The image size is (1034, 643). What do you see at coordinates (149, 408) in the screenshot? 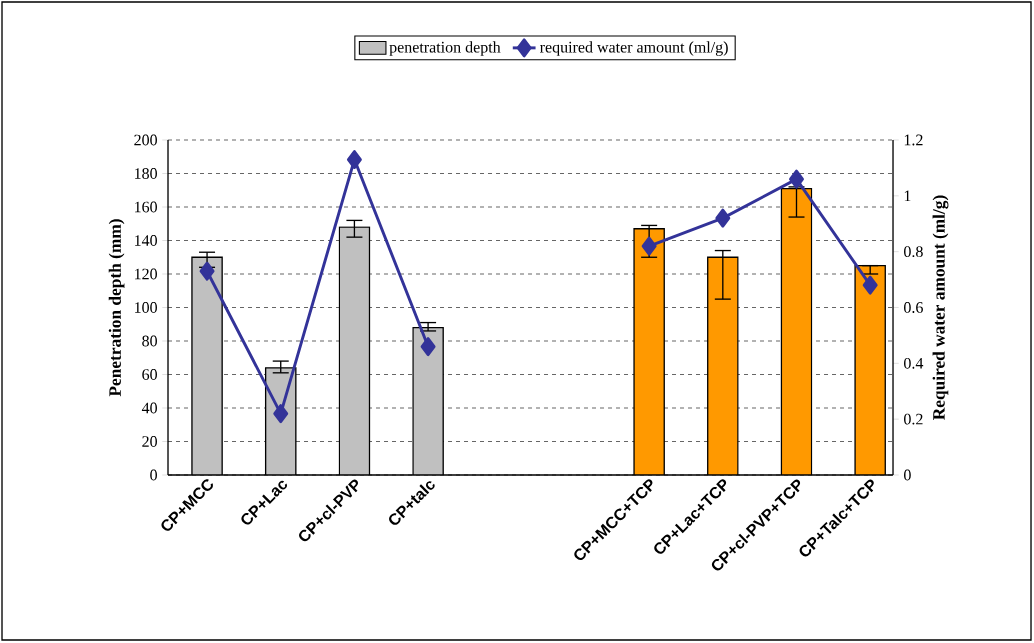
I see `y-tick-label: 40` at bounding box center [149, 408].